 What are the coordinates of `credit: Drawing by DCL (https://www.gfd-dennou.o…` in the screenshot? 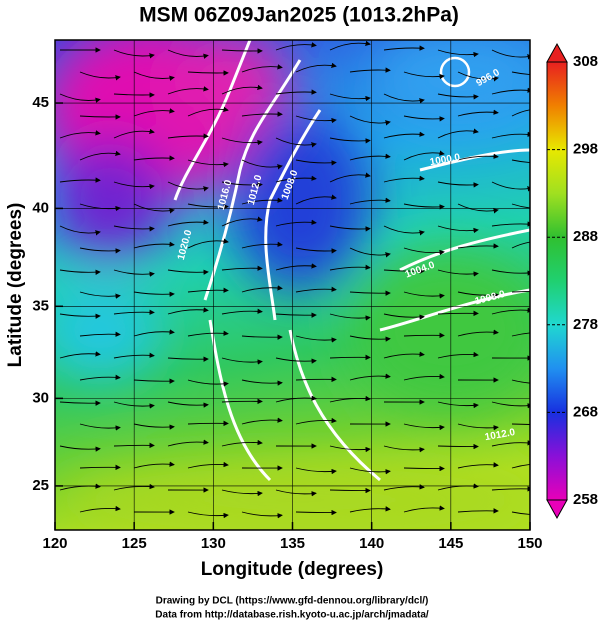 It's located at (292, 601).